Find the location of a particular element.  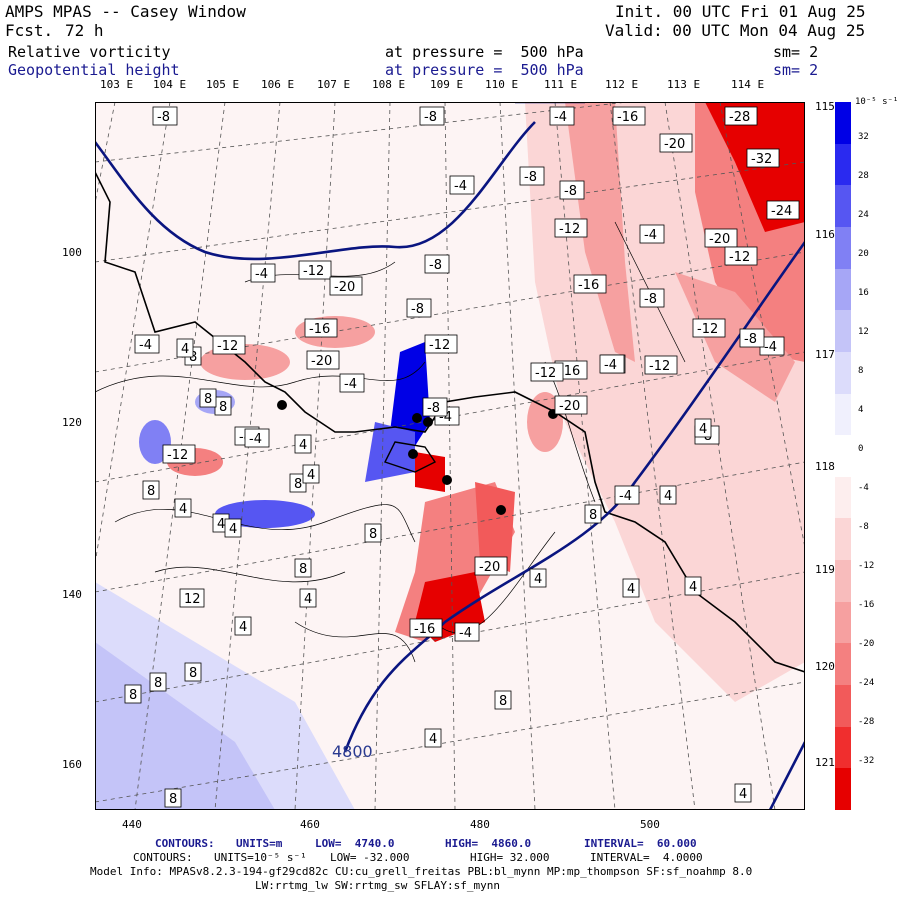

y-tick-label: 140 is located at coordinates (72, 594).